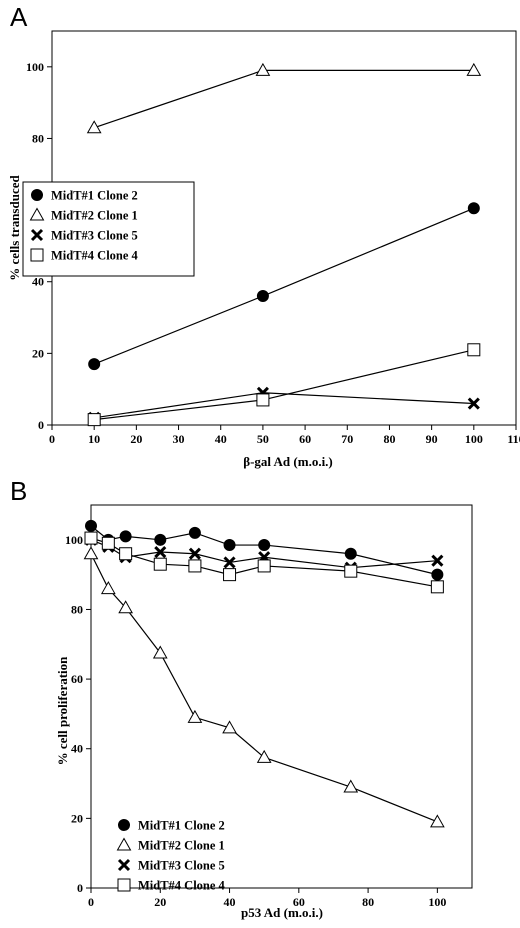  What do you see at coordinates (18, 491) in the screenshot?
I see `panel-label: B` at bounding box center [18, 491].